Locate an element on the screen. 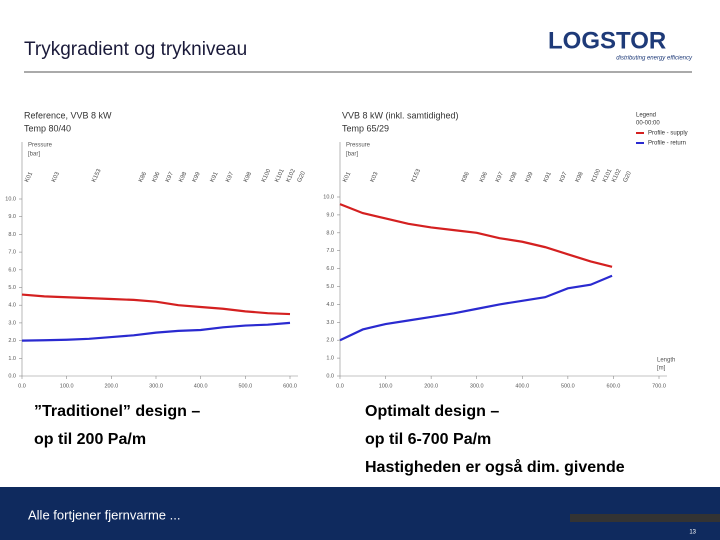  chart-subtitle: Temp 80/40 is located at coordinates (47, 128).